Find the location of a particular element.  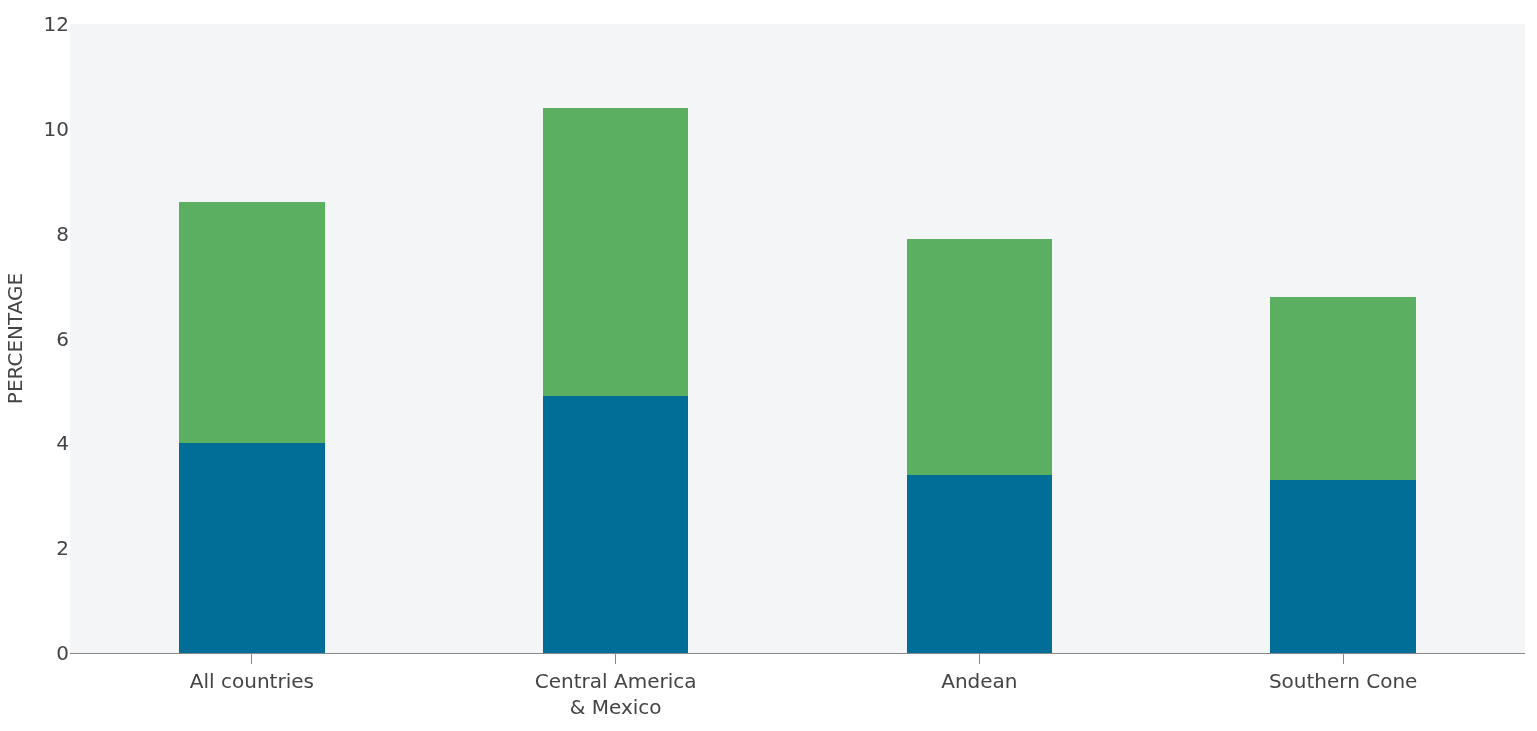

y-tick-label: 4 is located at coordinates (62, 443).